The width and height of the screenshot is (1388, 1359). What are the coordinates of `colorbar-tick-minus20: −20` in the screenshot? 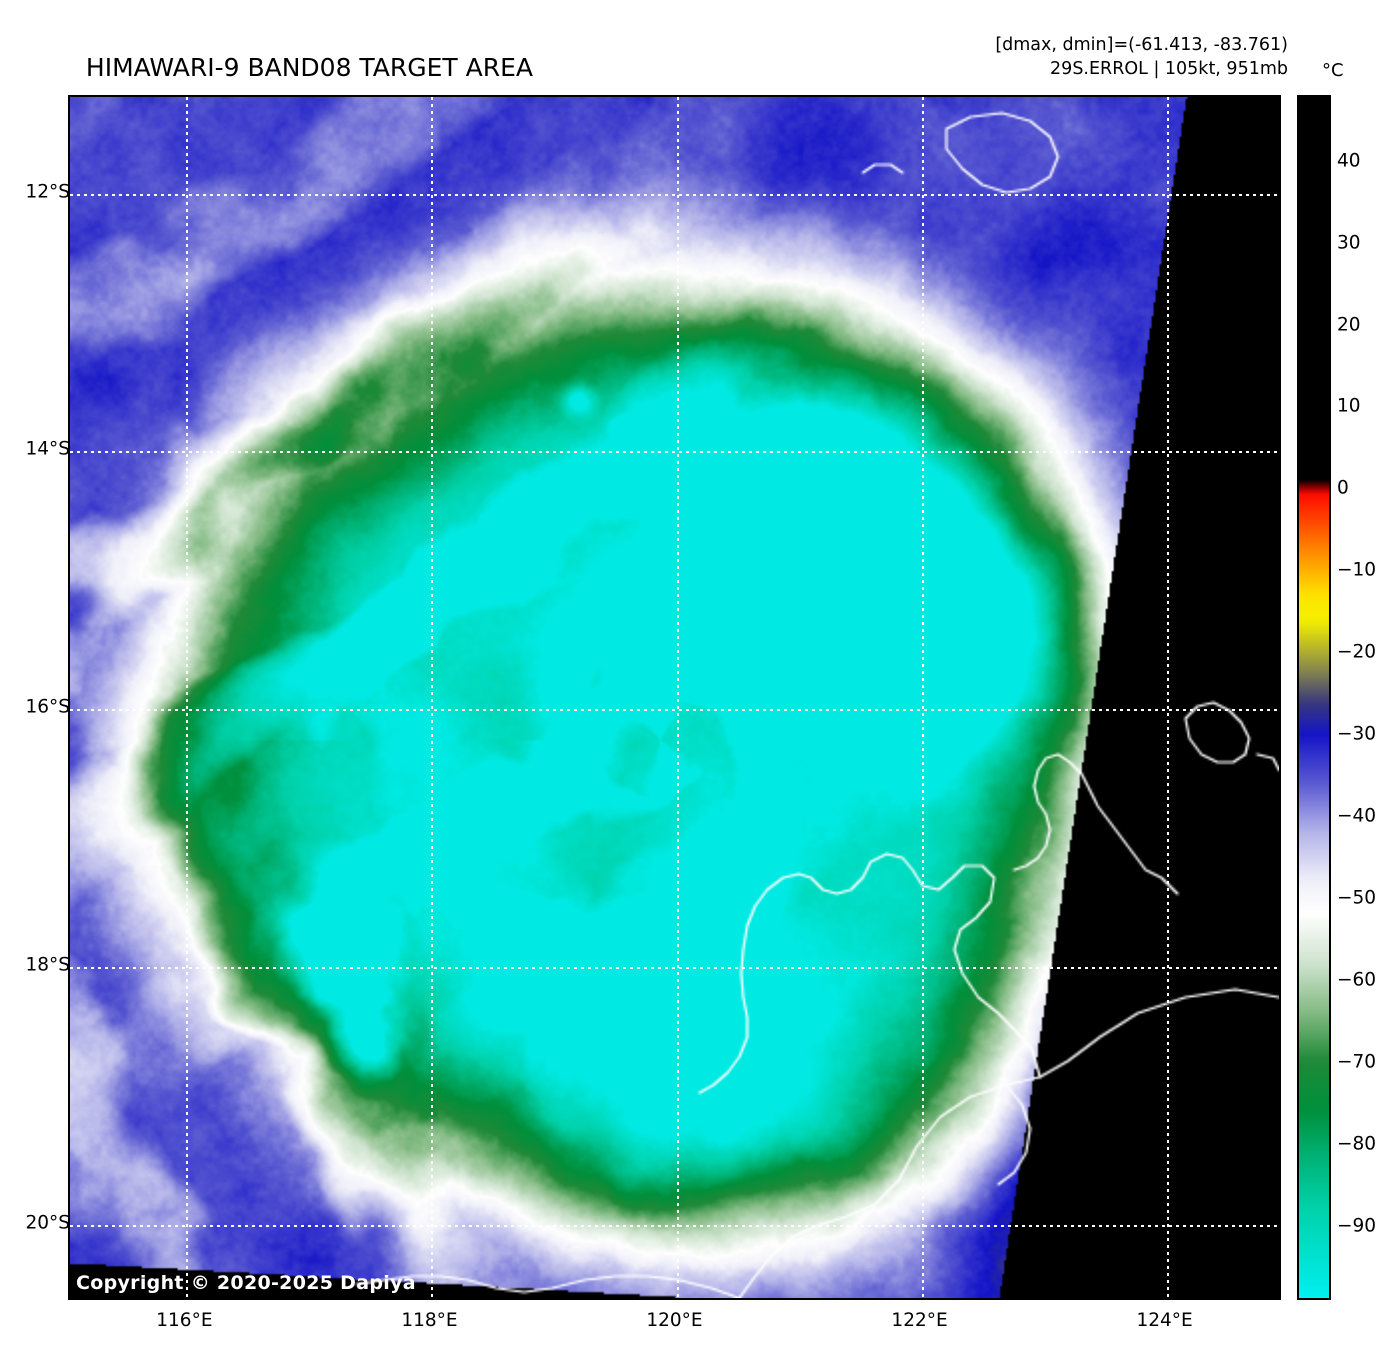 It's located at (1357, 652).